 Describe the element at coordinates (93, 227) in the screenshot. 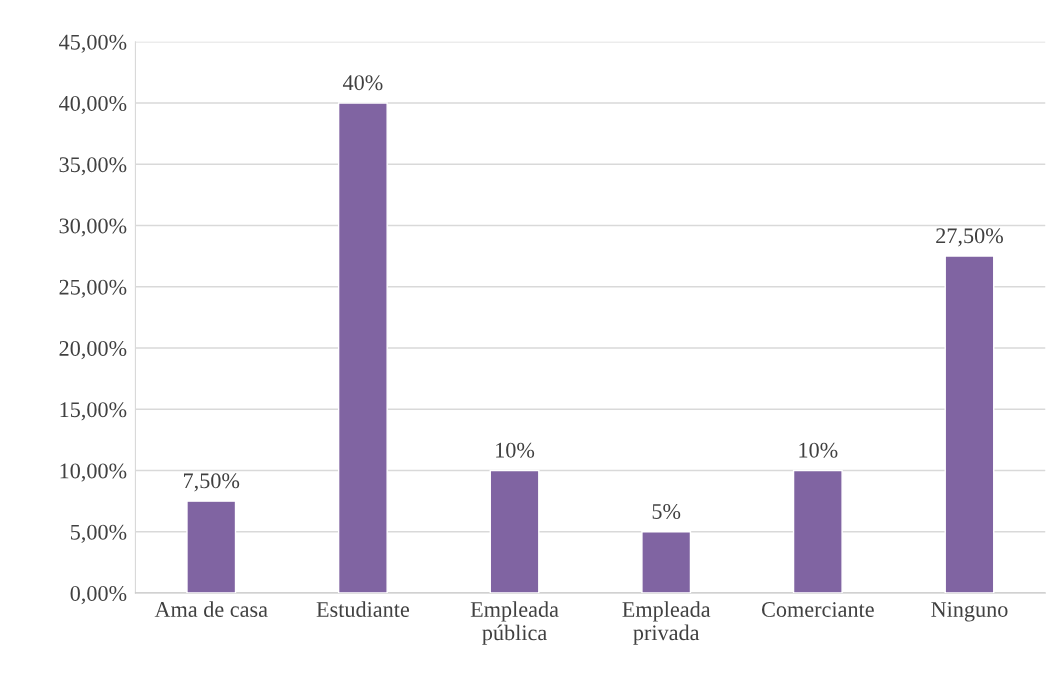

I see `y-tick-label: 30,00%` at that location.